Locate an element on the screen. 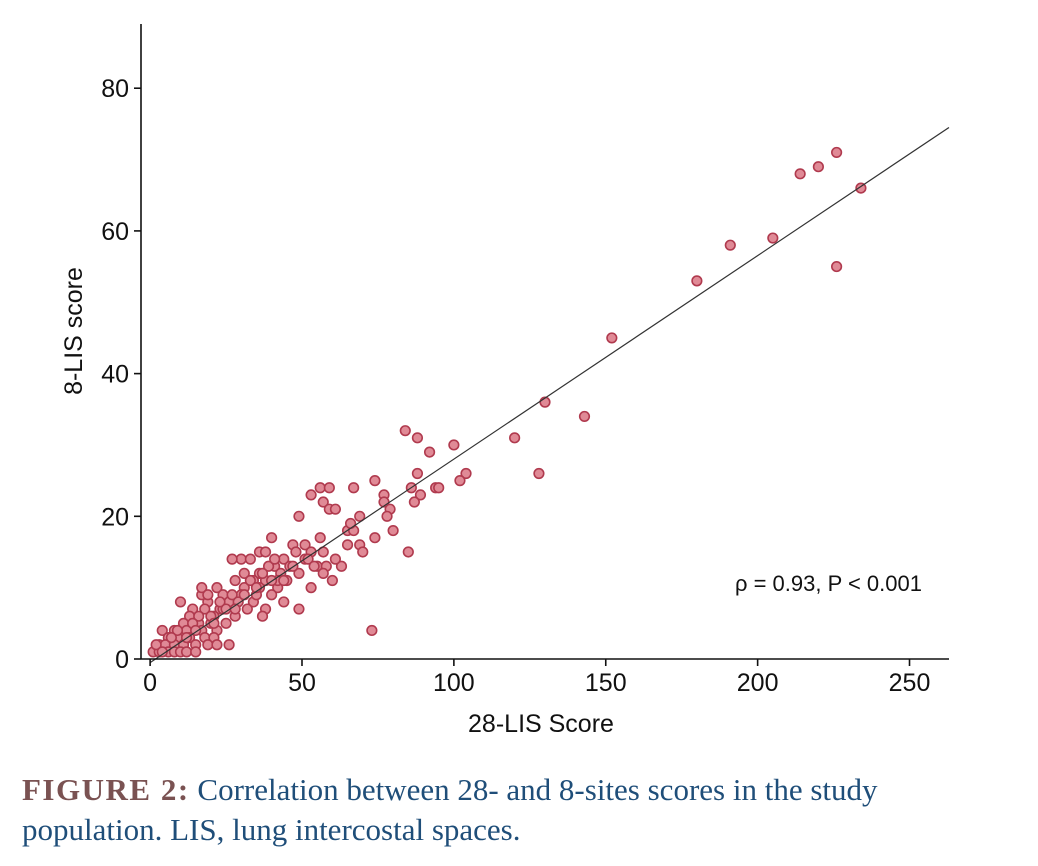  figure-label: FIGURE 2: is located at coordinates (106, 789).